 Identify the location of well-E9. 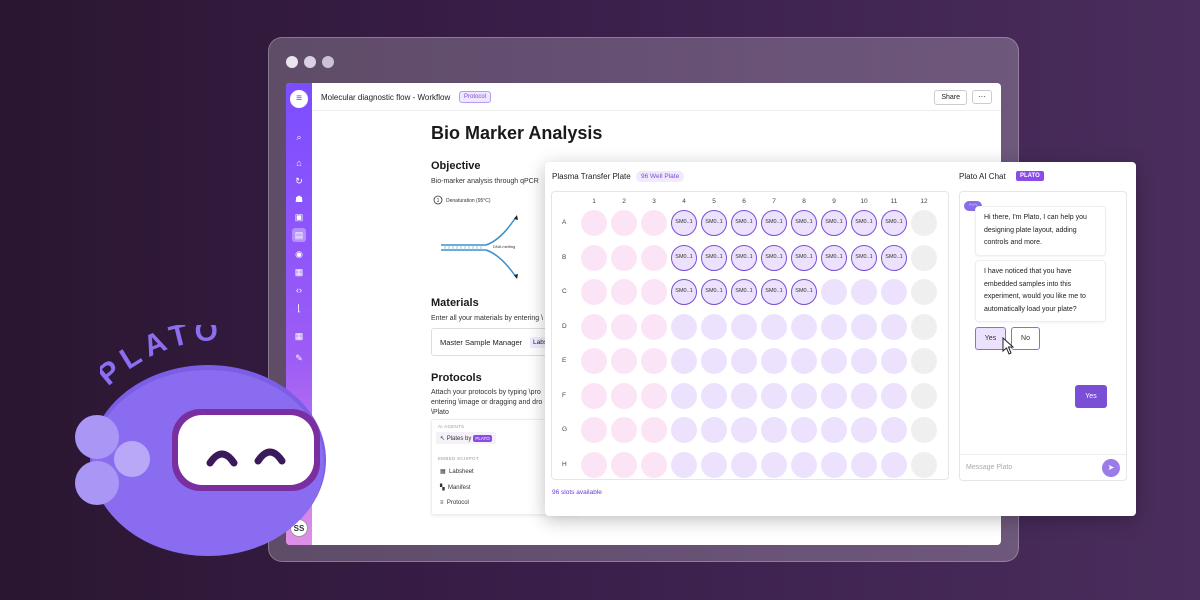
(834, 361).